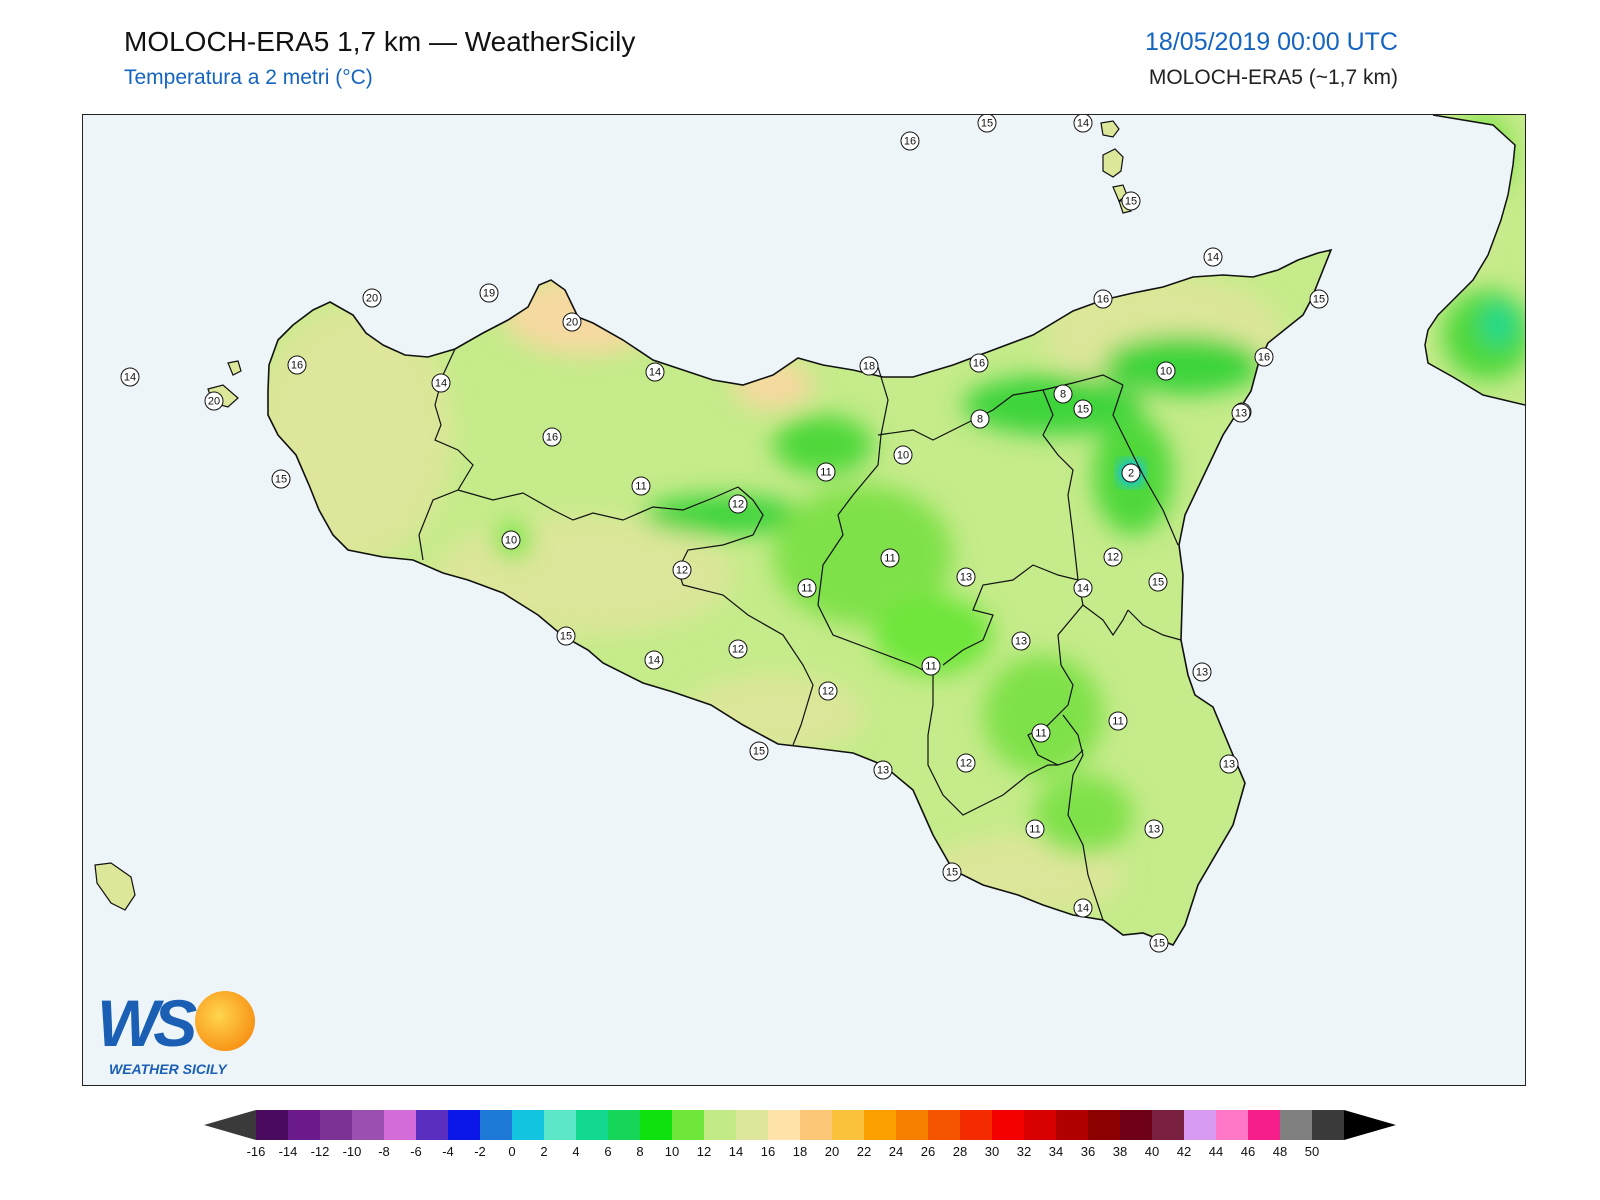 The height and width of the screenshot is (1200, 1600). Describe the element at coordinates (896, 1151) in the screenshot. I see `colorbar-tick-label: 24` at that location.